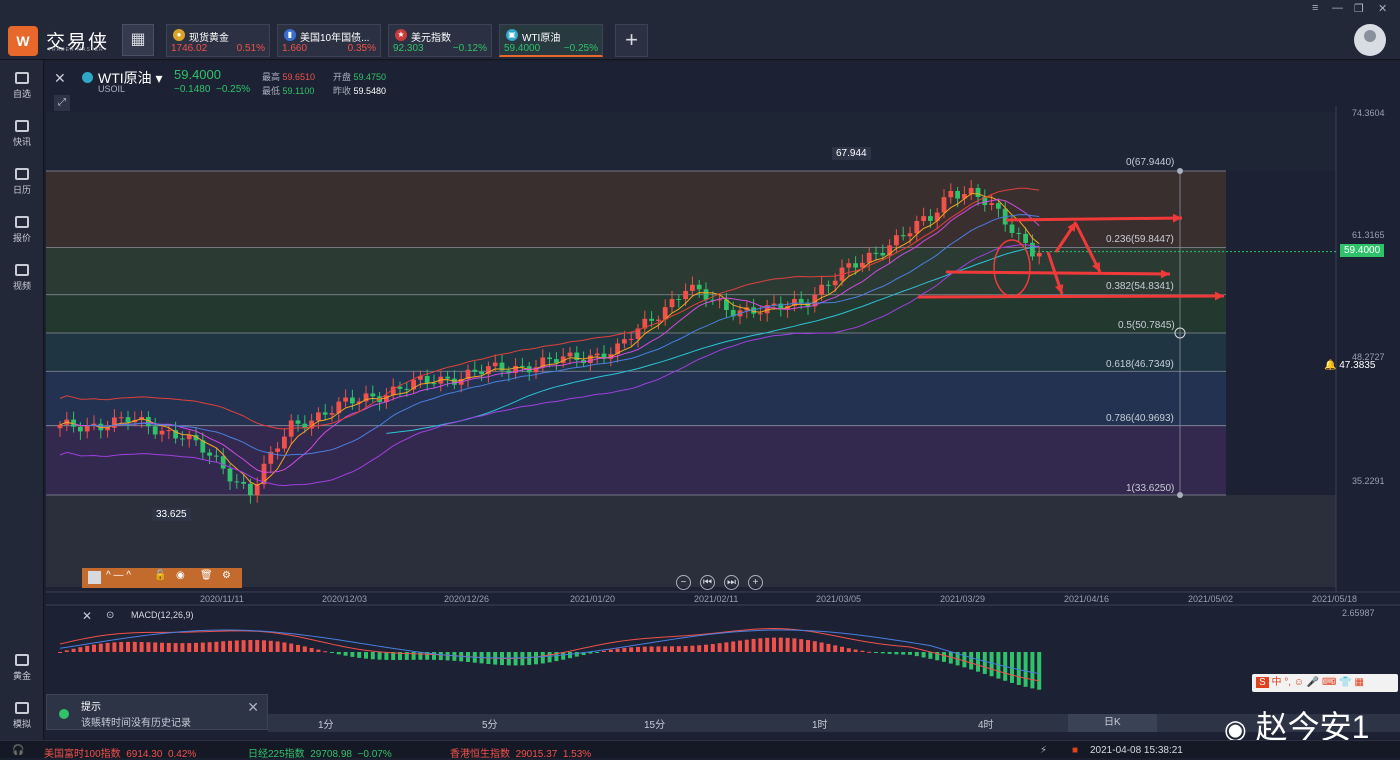 The height and width of the screenshot is (760, 1400). I want to click on headset-icon: 🎧, so click(18, 750).